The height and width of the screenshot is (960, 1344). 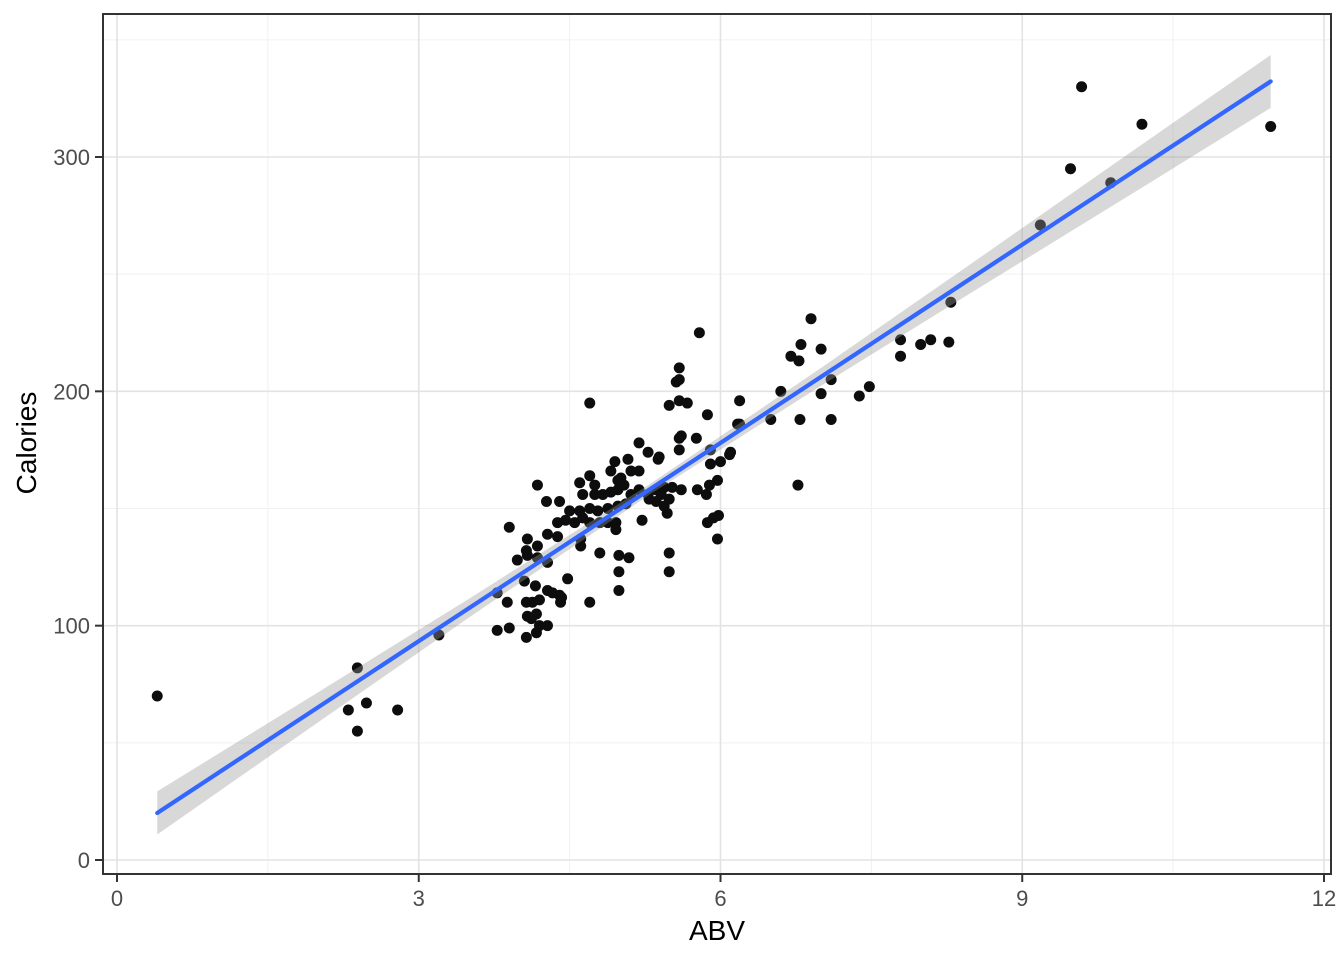 What do you see at coordinates (71, 626) in the screenshot?
I see `y-tick-label: 100` at bounding box center [71, 626].